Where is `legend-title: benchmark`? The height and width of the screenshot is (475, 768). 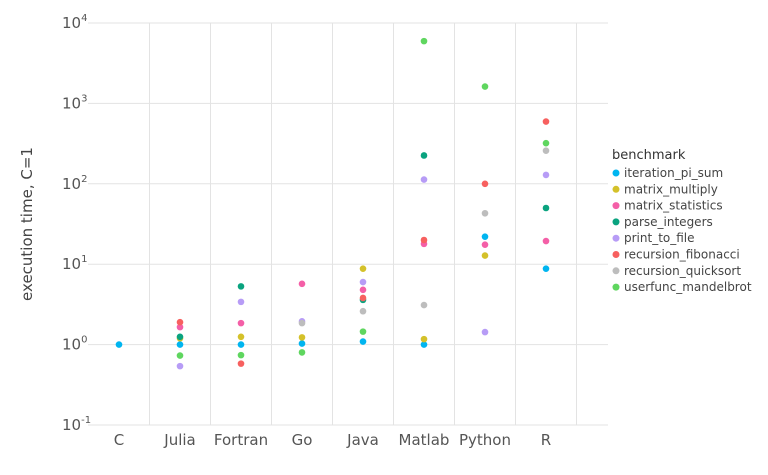 legend-title: benchmark is located at coordinates (649, 155).